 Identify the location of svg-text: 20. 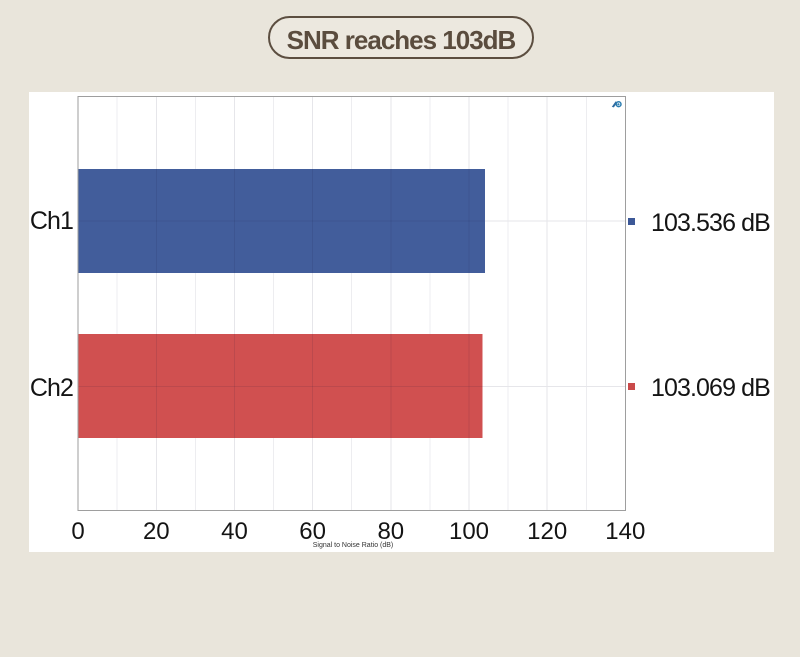
(156, 531).